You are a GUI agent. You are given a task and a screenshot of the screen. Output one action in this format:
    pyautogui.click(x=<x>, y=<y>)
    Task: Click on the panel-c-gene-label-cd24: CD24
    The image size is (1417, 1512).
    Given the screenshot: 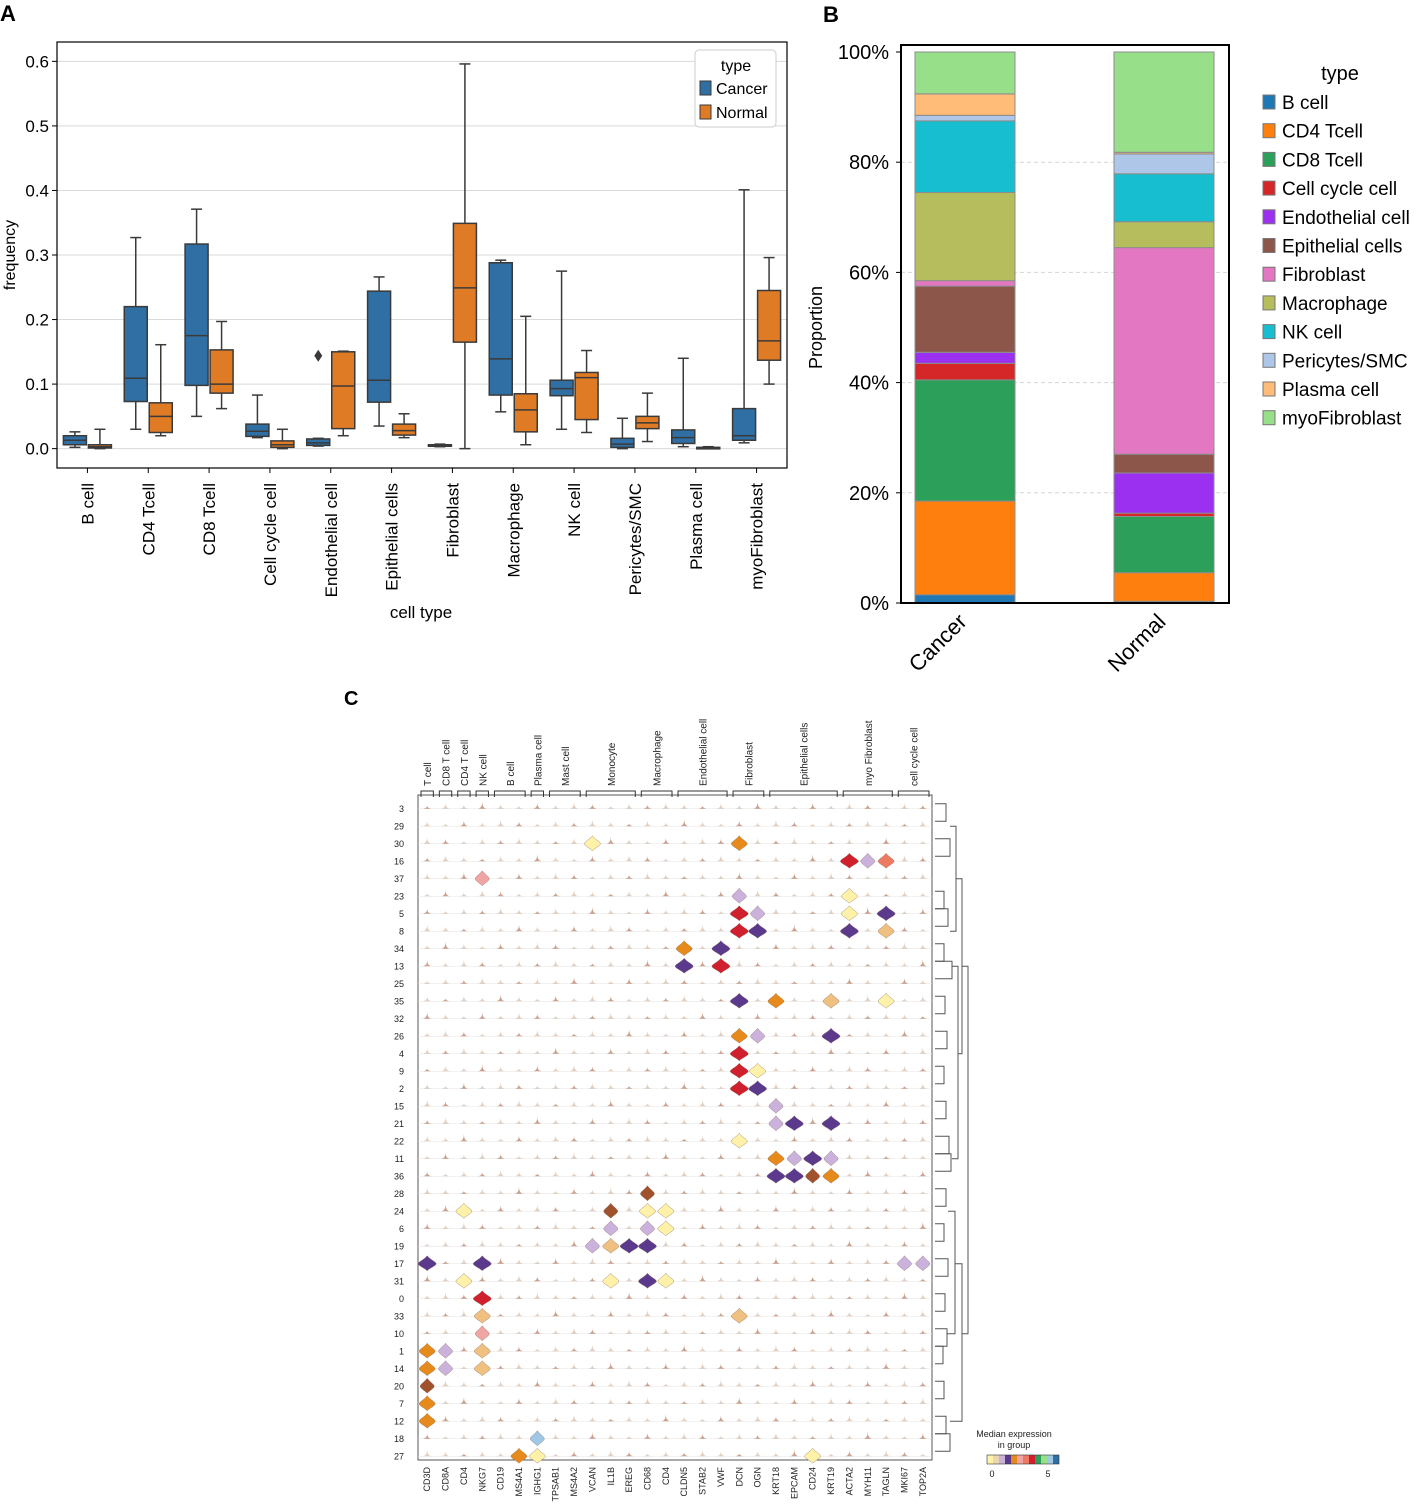 What is the action you would take?
    pyautogui.click(x=813, y=1478)
    